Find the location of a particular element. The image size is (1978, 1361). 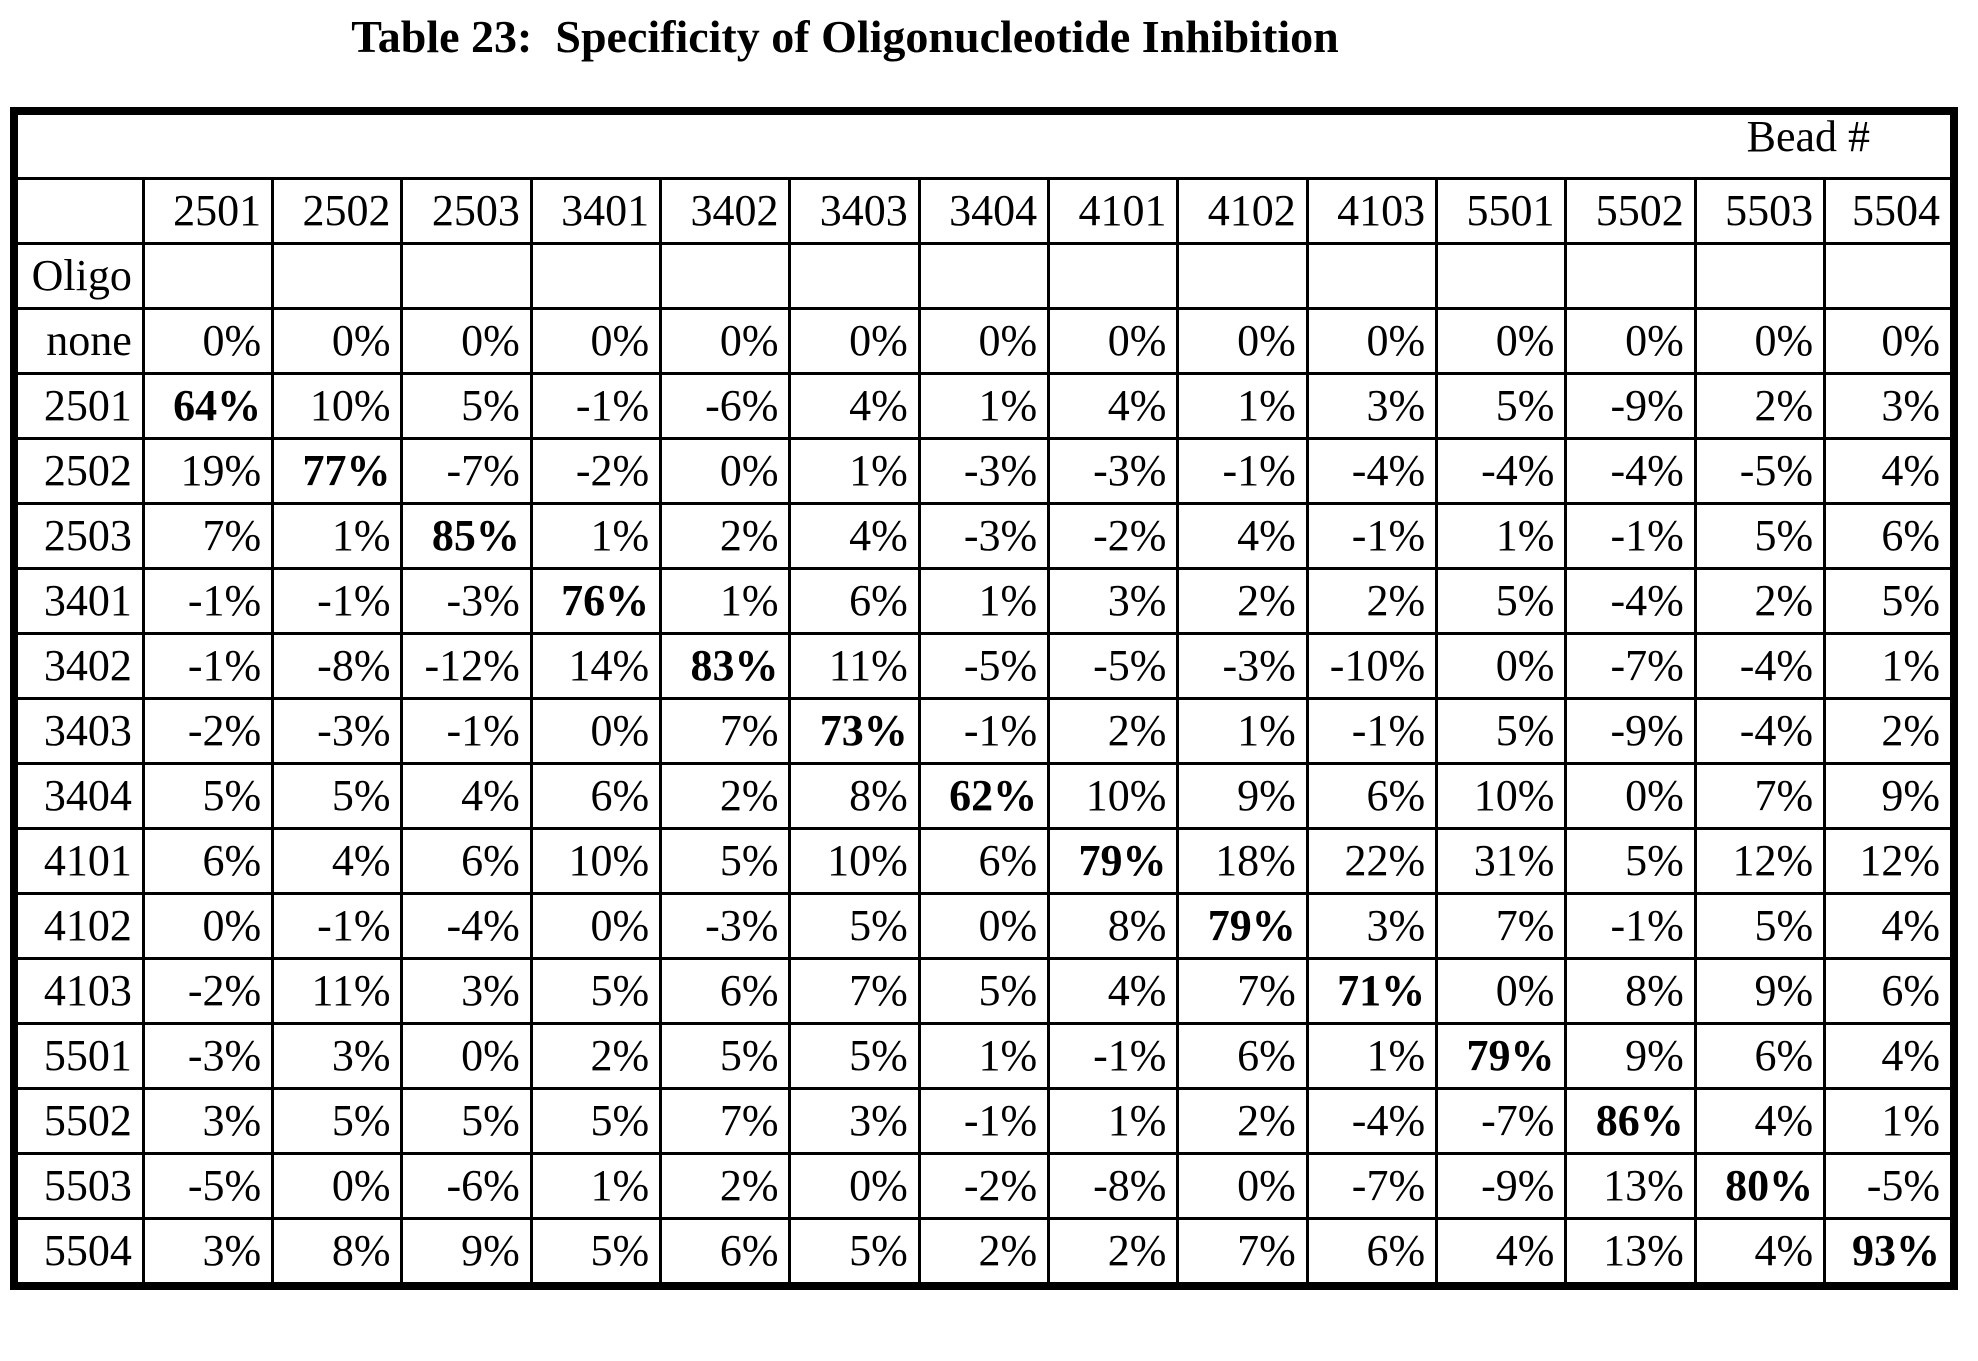

cell-5504-2502: 8% is located at coordinates (337, 1252).